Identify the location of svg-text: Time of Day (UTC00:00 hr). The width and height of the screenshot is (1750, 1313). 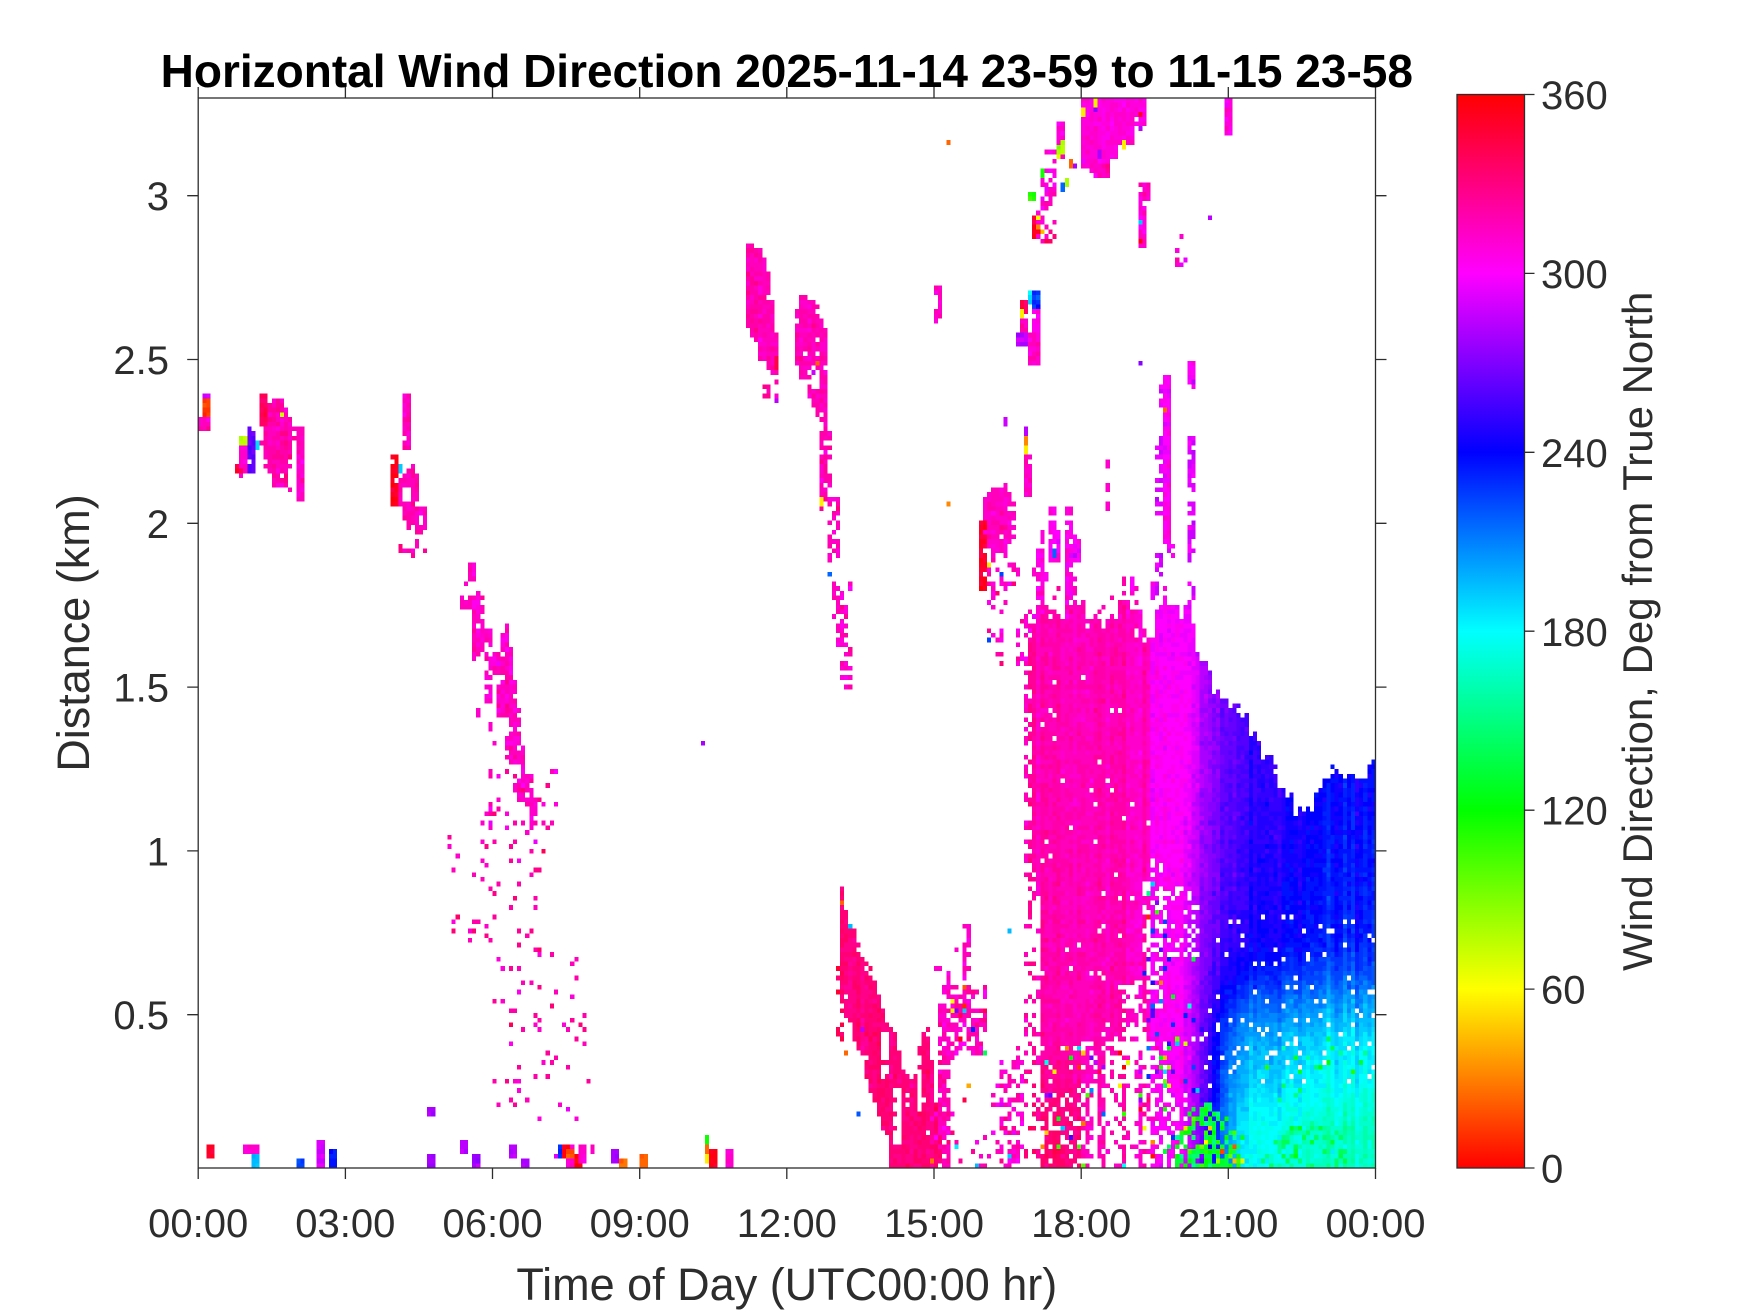
(786, 1284).